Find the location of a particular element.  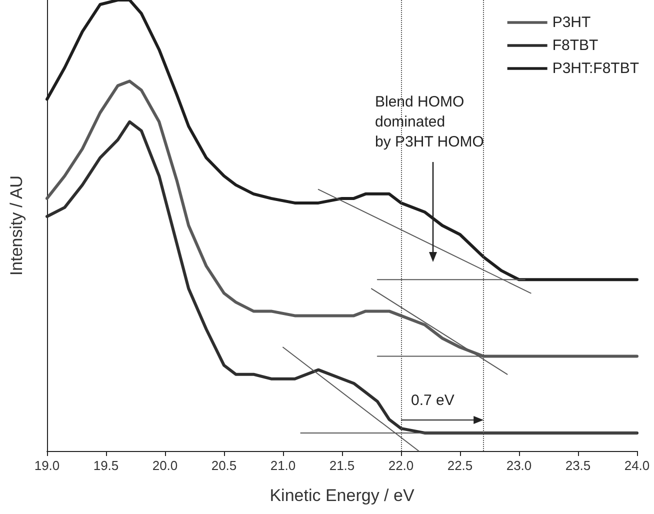

x-axis-title: Kinetic Energy / eV is located at coordinates (342, 495).